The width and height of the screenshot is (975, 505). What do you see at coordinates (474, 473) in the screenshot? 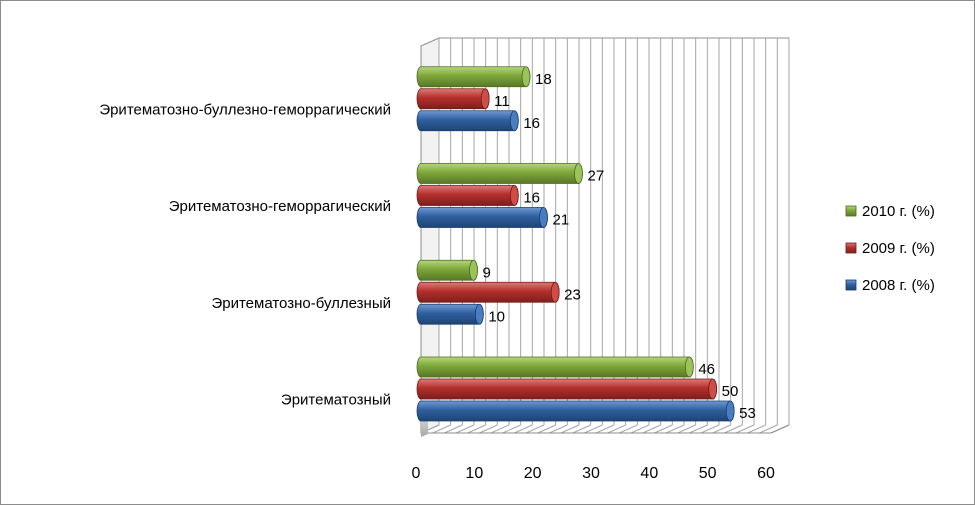
I see `x-tick-label: 10` at bounding box center [474, 473].